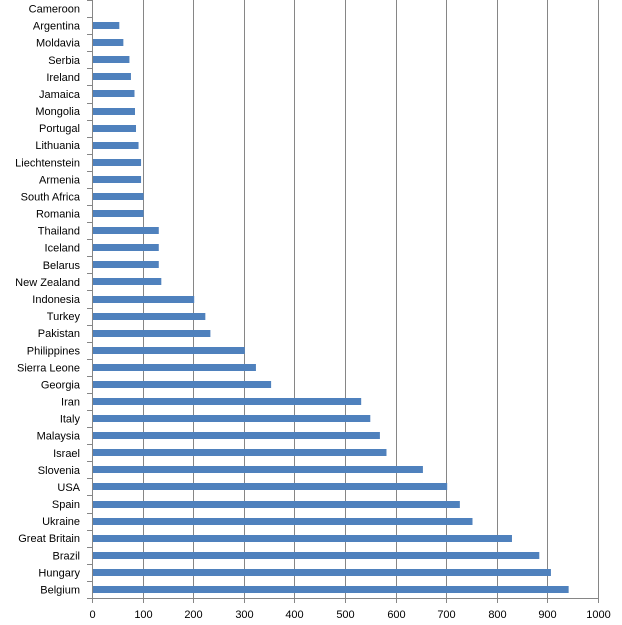  What do you see at coordinates (48, 368) in the screenshot?
I see `category-label-sierra-leone: Sierra Leone` at bounding box center [48, 368].